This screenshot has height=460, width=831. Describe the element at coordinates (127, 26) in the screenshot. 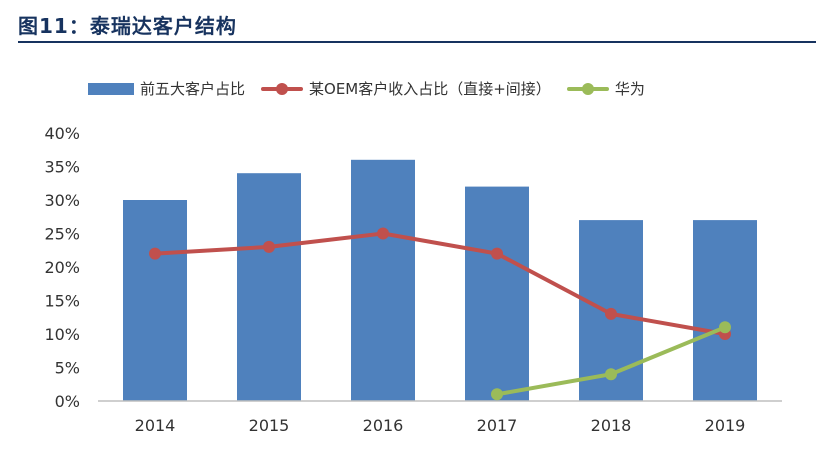

I see `figure-title: 图11：泰瑞达客户结构` at that location.